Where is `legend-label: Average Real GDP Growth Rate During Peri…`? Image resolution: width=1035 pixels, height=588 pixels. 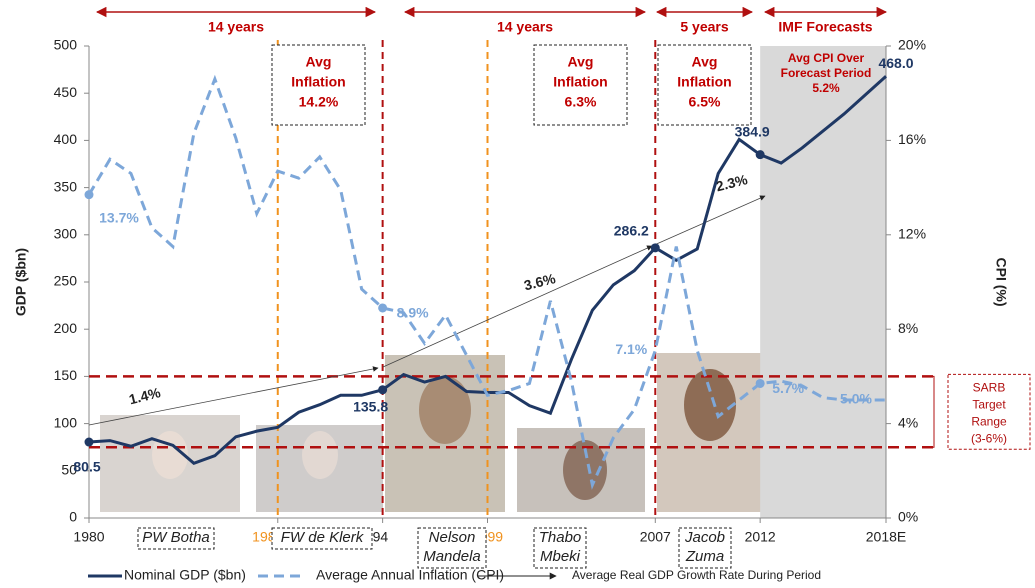
legend-label: Average Real GDP Growth Rate During Peri… is located at coordinates (696, 575).